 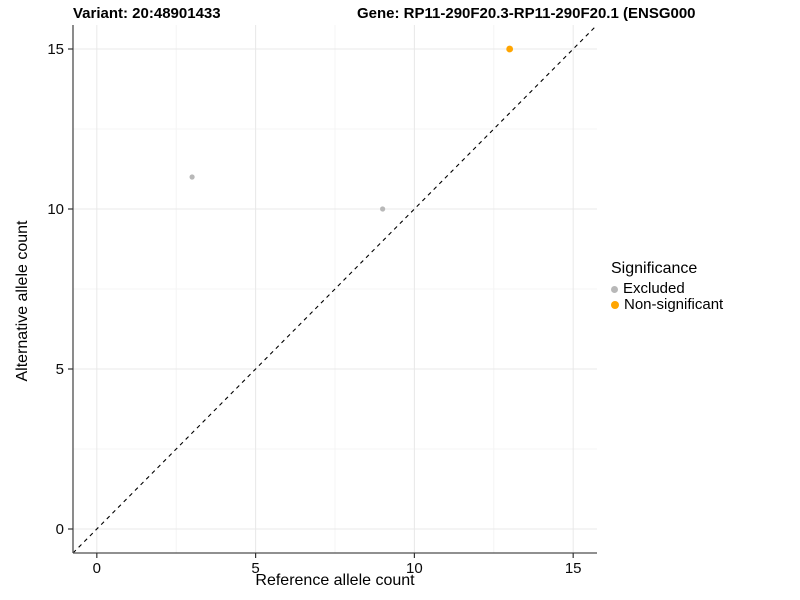 What do you see at coordinates (97, 568) in the screenshot?
I see `x-tick-label: 0` at bounding box center [97, 568].